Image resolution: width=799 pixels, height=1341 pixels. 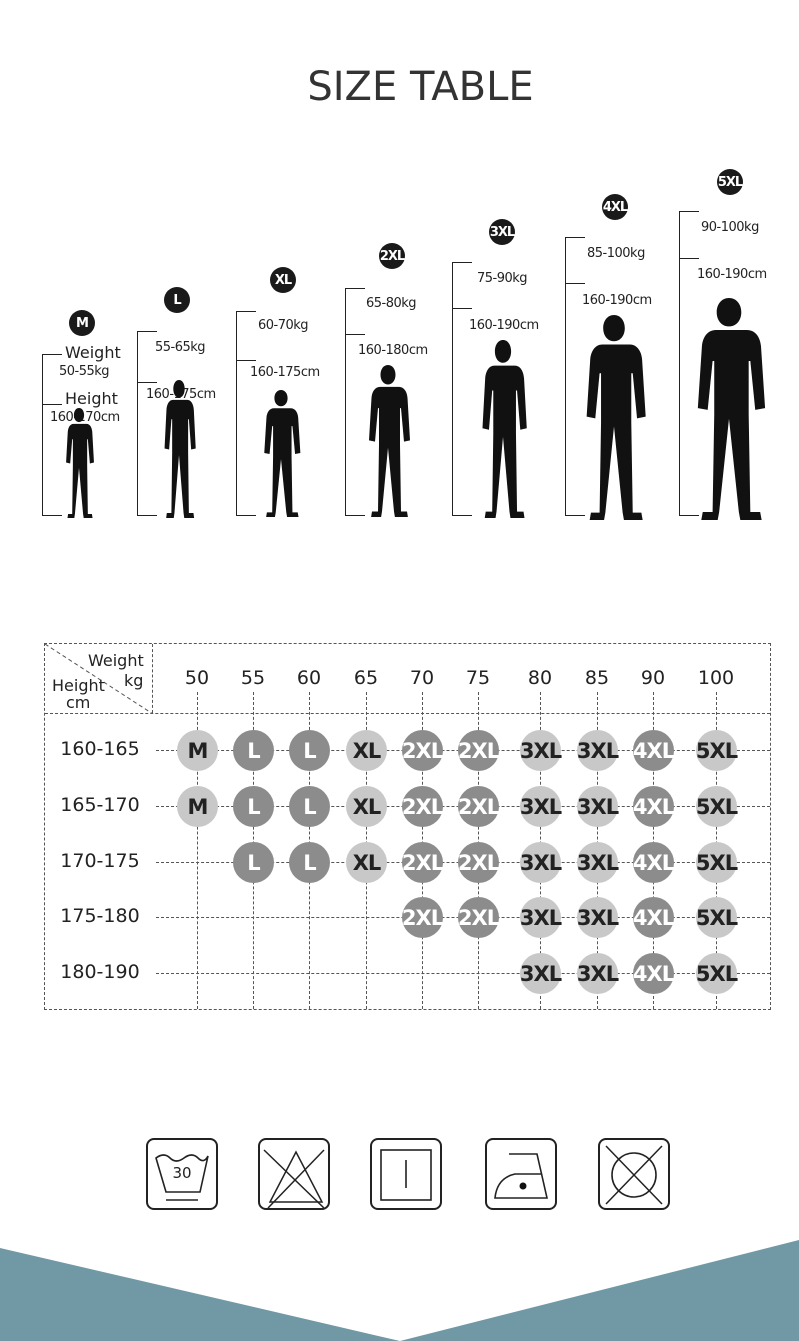 What do you see at coordinates (197, 850) in the screenshot?
I see `grid-column-line` at bounding box center [197, 850].